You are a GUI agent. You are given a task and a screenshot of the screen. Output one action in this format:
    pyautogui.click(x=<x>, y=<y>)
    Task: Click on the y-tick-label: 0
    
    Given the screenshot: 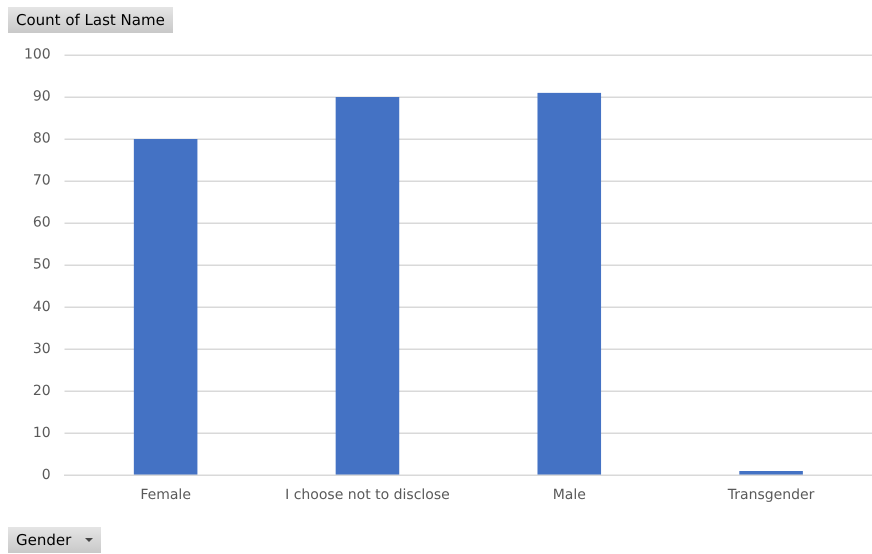 What is the action you would take?
    pyautogui.click(x=46, y=474)
    